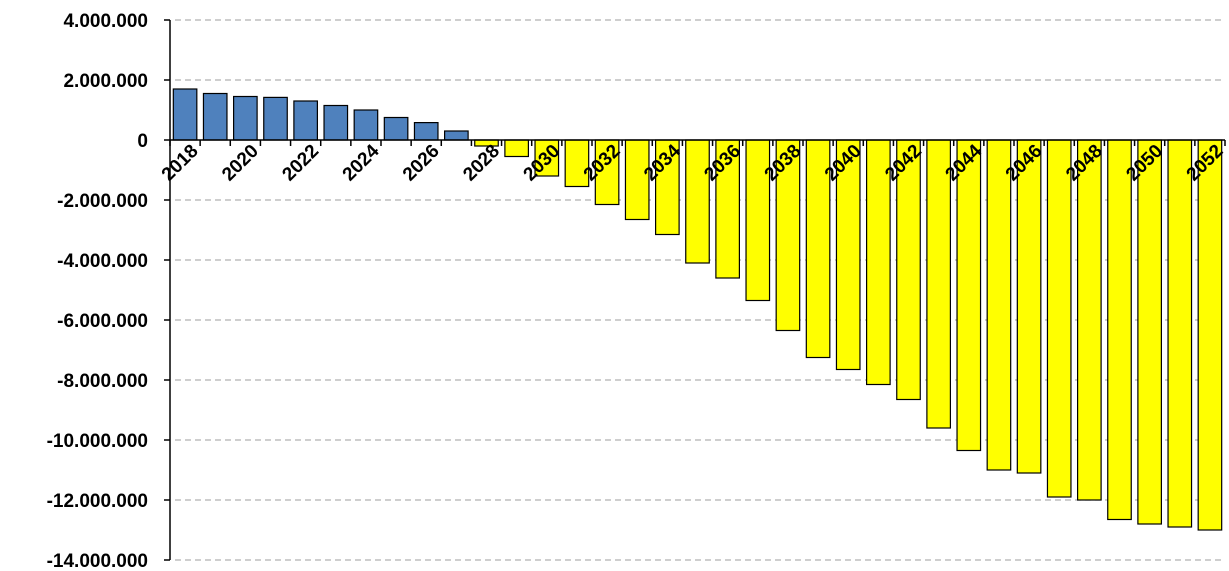 The image size is (1229, 571). I want to click on bar-2018, so click(185, 114).